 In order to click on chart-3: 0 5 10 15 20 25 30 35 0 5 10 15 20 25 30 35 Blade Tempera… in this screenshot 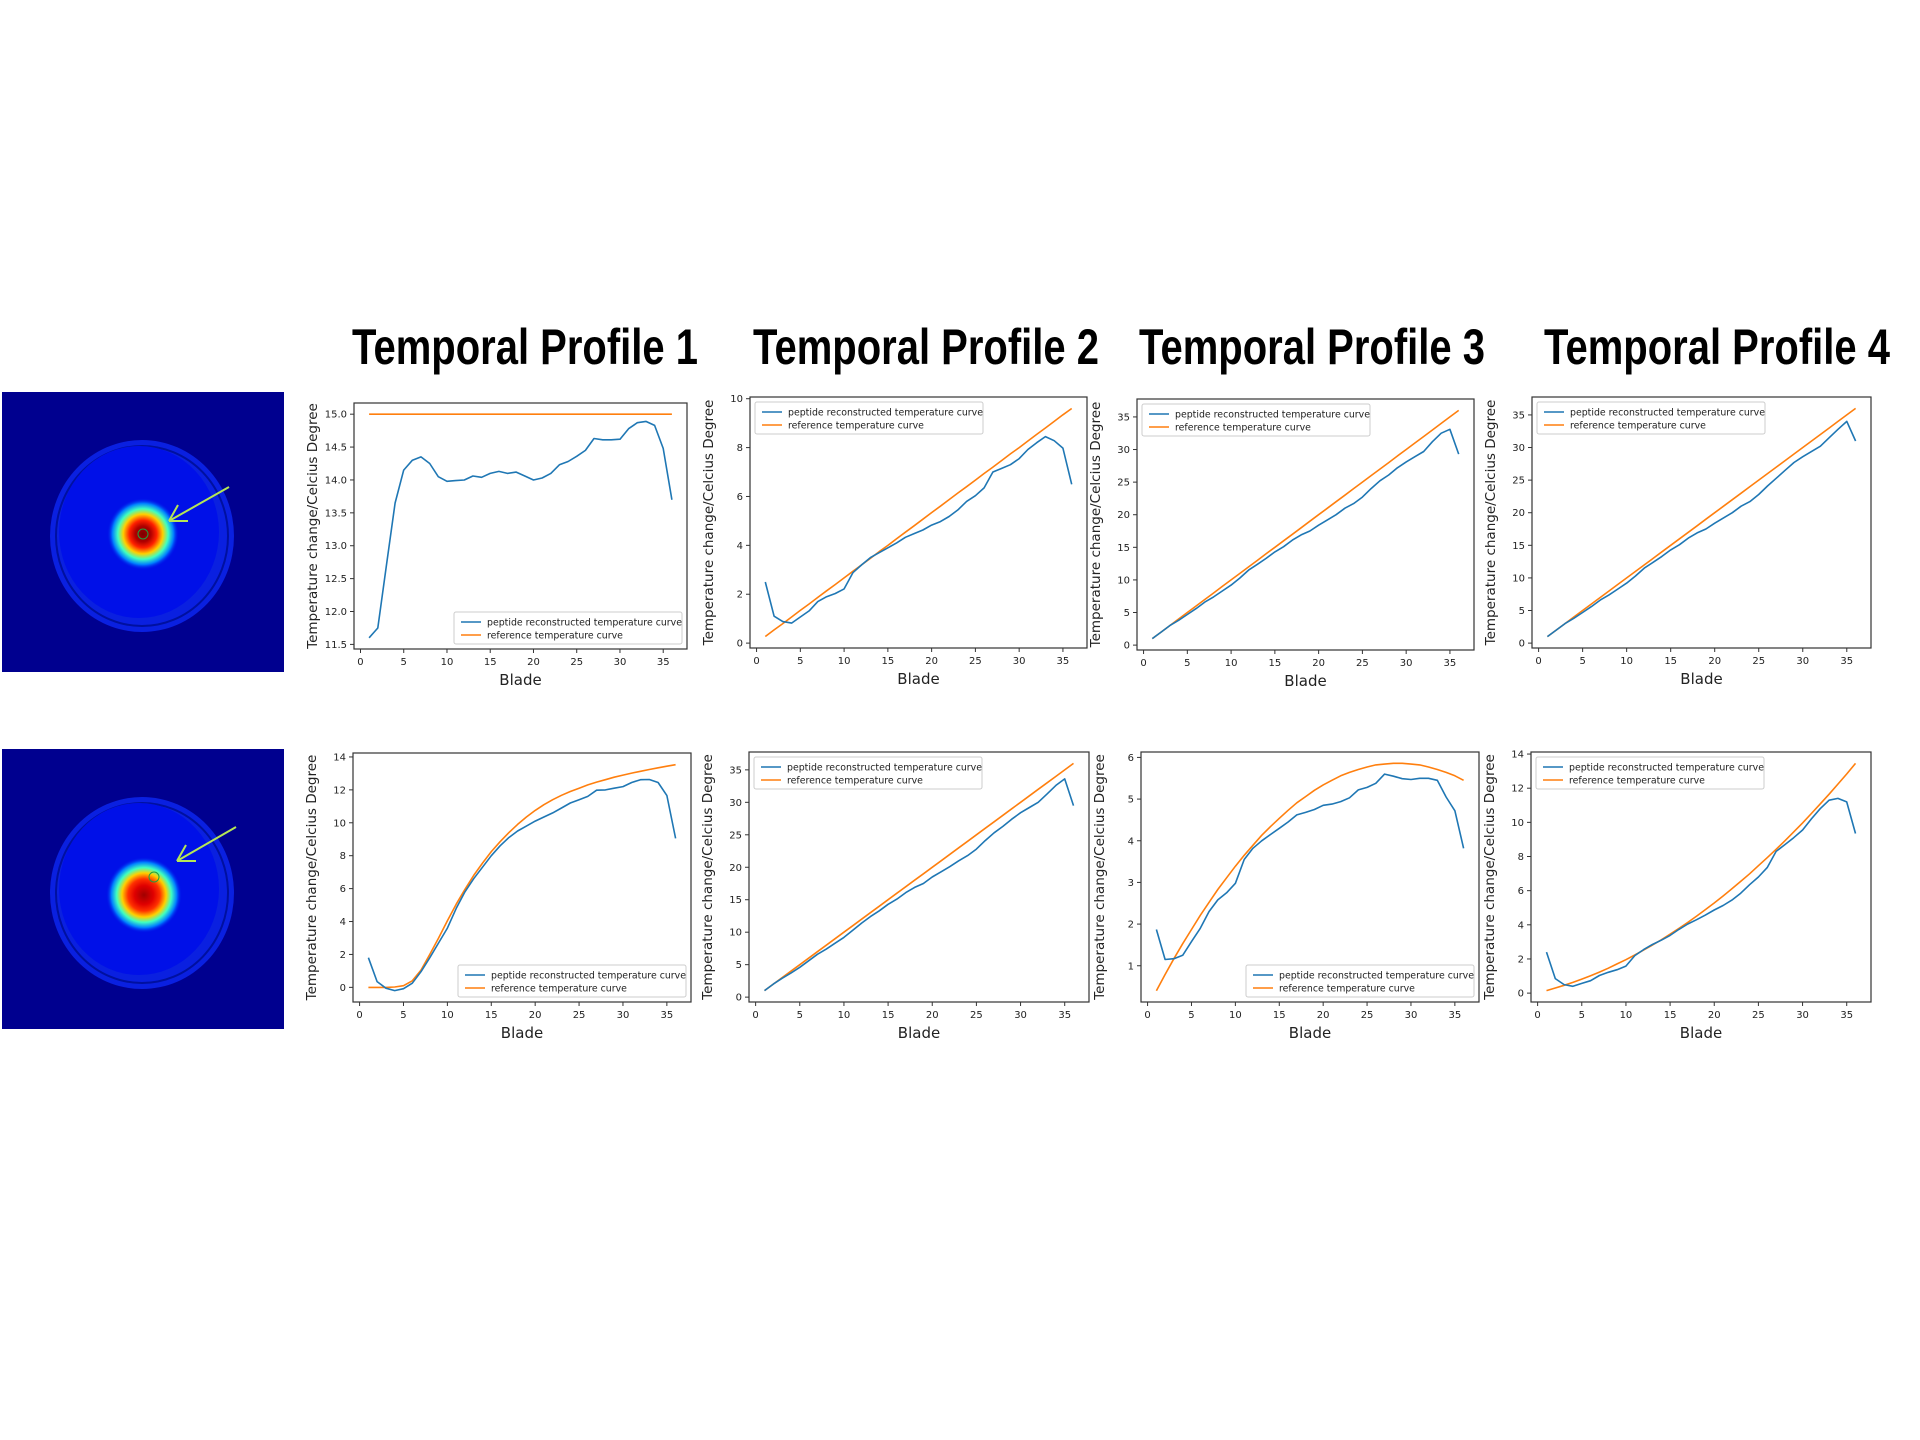, I will do `click(1281, 544)`.